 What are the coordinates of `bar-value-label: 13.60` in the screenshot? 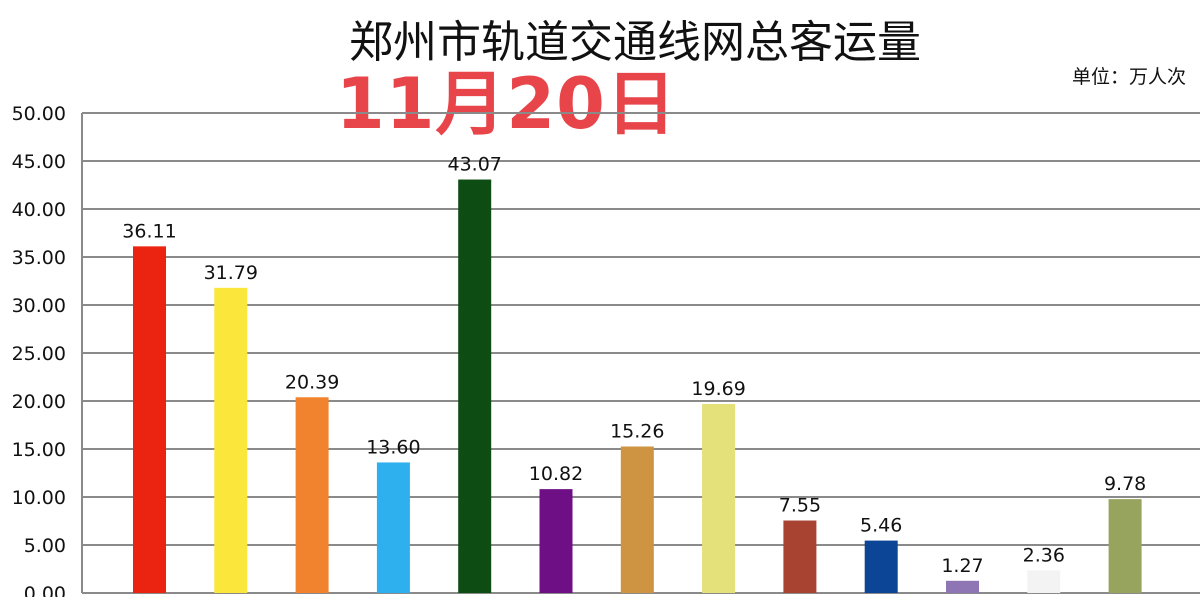 It's located at (393, 447).